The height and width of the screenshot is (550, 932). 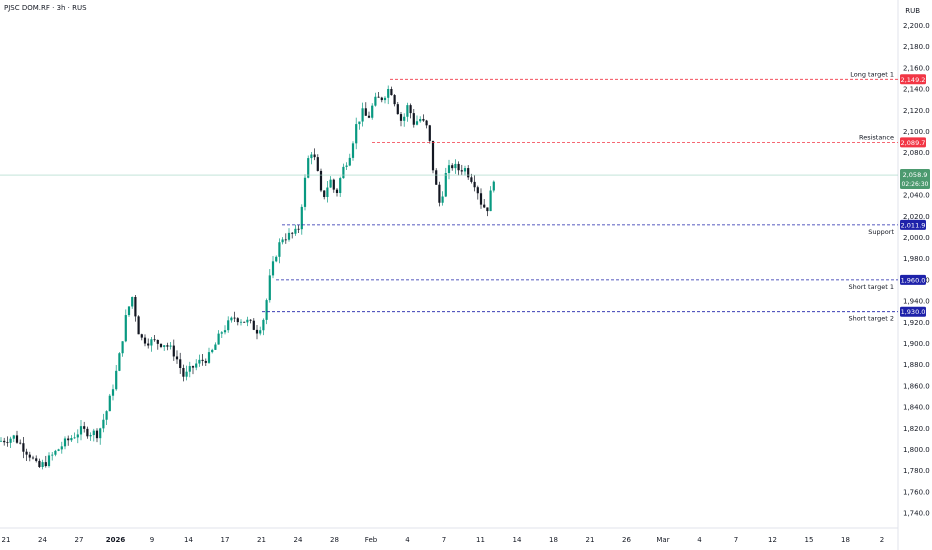 What do you see at coordinates (916, 111) in the screenshot?
I see `y-tick-label: 2,120.0` at bounding box center [916, 111].